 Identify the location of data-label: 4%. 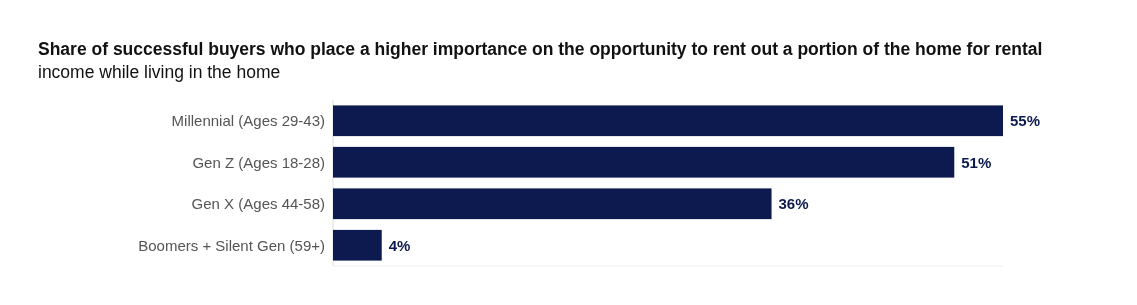
(399, 245).